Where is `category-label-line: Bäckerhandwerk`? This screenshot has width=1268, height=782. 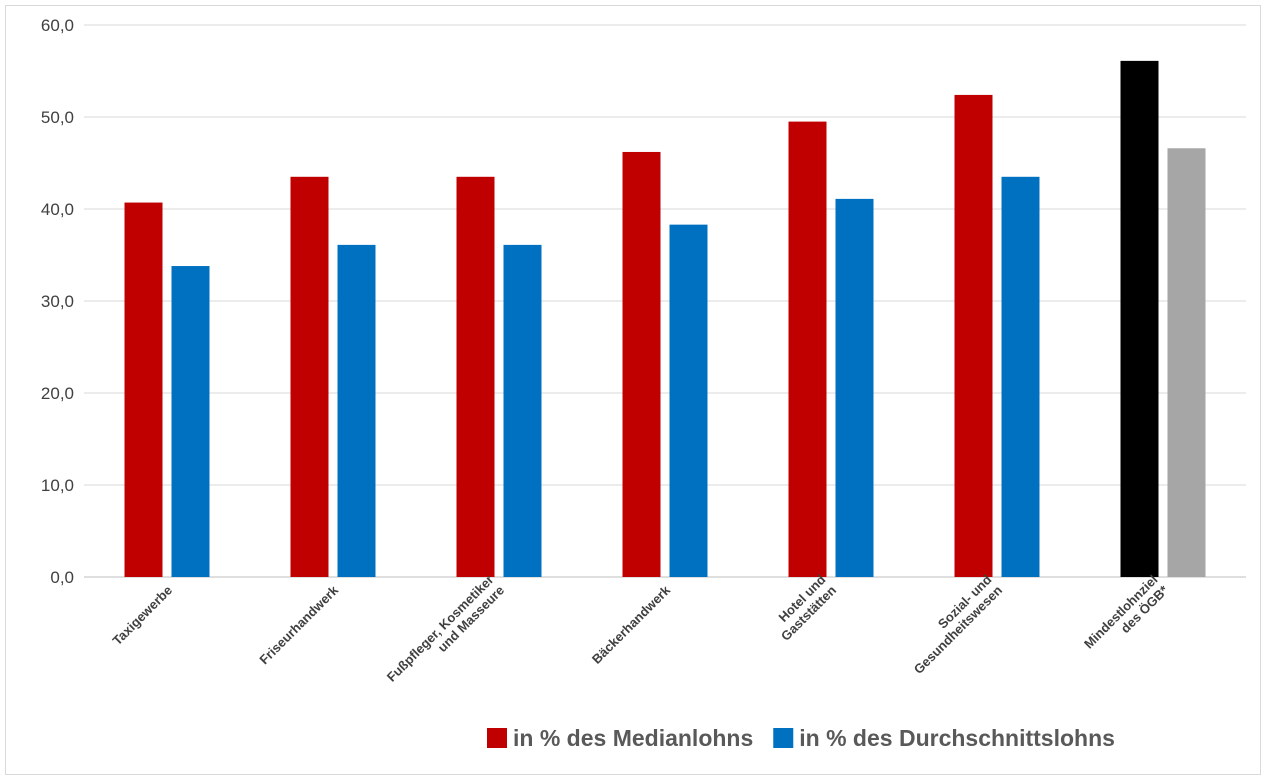
category-label-line: Bäckerhandwerk is located at coordinates (631, 624).